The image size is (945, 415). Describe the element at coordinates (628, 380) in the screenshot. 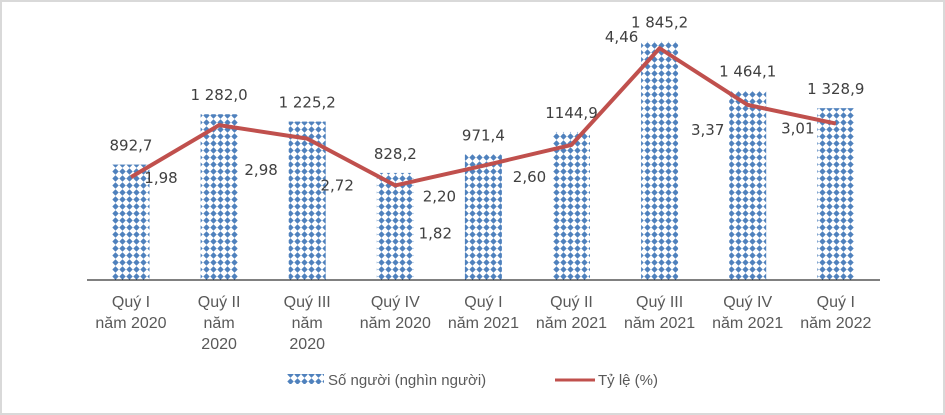

I see `legend-label-line: Tỷ lệ (%)` at that location.